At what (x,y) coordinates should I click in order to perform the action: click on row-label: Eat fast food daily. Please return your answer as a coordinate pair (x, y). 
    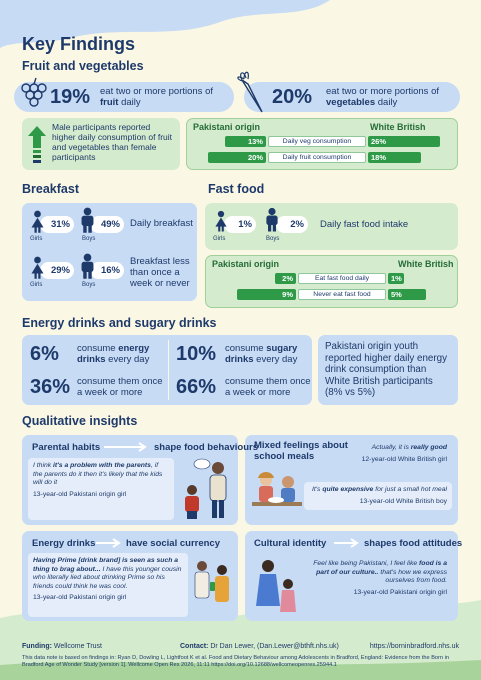
    Looking at the image, I should click on (342, 278).